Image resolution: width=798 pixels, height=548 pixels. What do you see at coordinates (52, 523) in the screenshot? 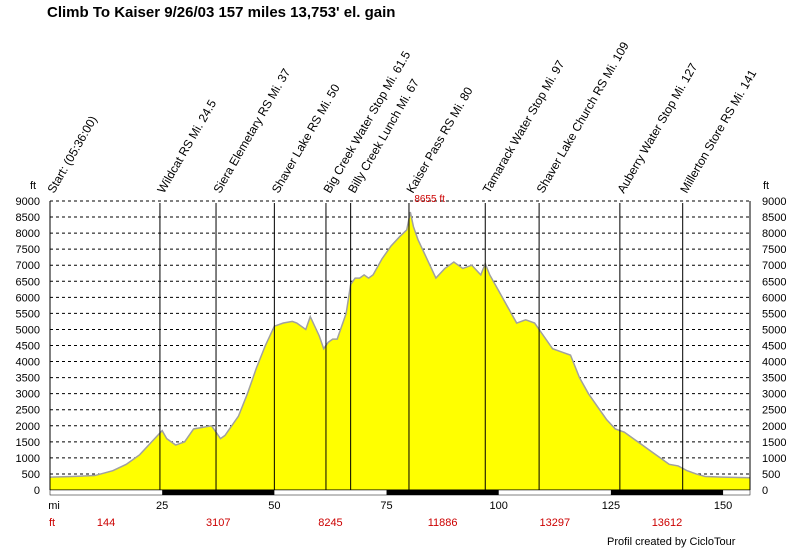
I see `cumulative-unit-label: ft` at bounding box center [52, 523].